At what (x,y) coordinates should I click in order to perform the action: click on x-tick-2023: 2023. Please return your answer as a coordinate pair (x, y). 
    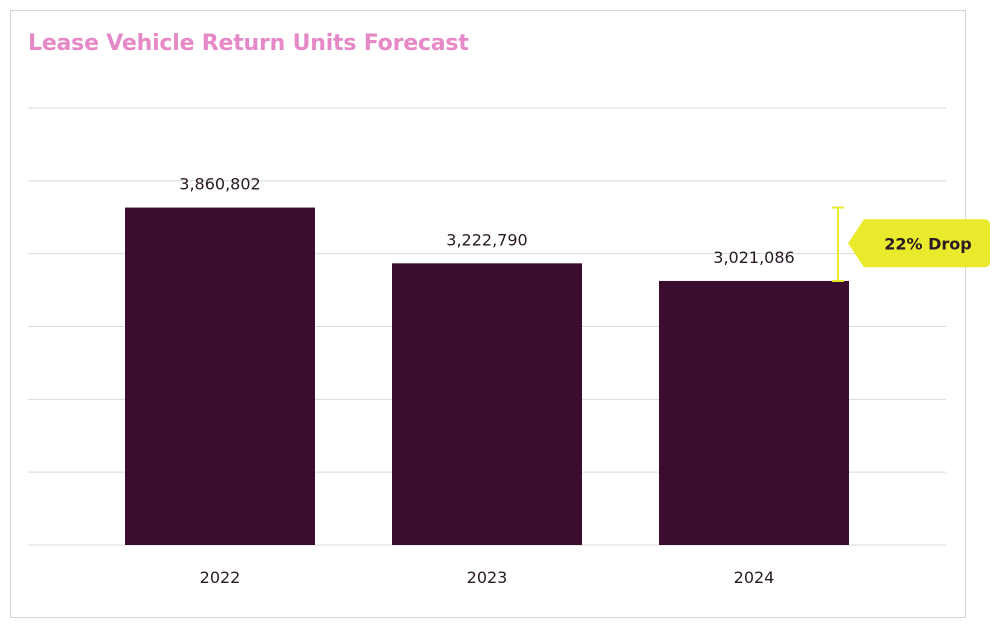
    Looking at the image, I should click on (487, 577).